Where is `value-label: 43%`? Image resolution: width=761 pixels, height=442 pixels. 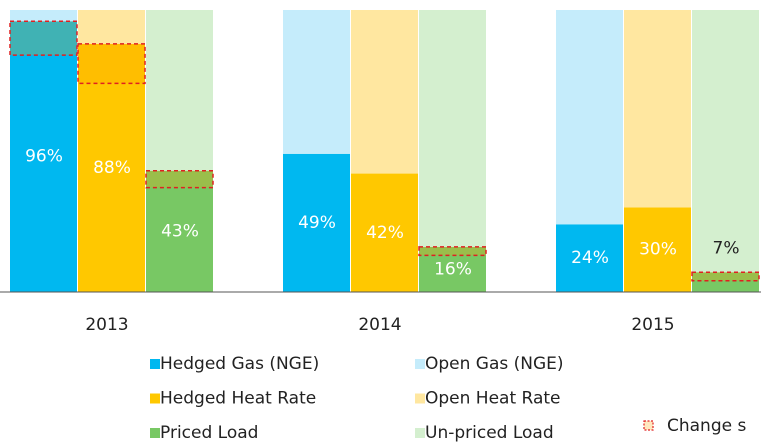
value-label: 43% is located at coordinates (180, 231).